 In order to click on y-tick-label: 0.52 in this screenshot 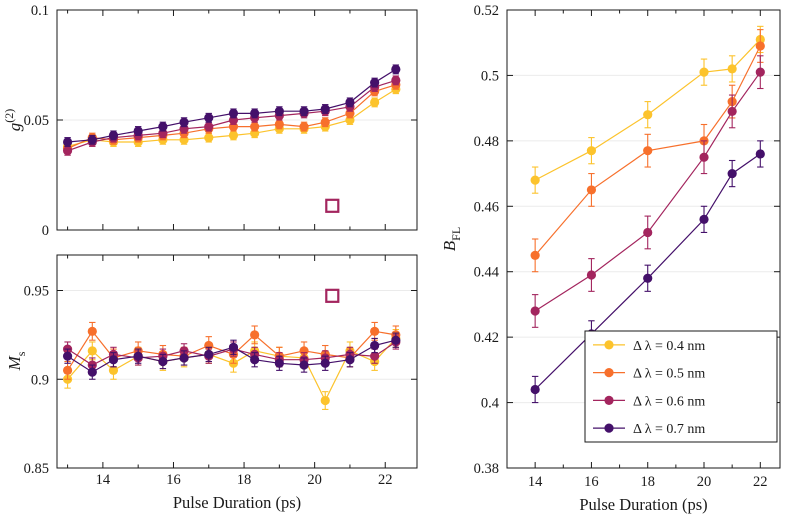, I will do `click(486, 11)`.